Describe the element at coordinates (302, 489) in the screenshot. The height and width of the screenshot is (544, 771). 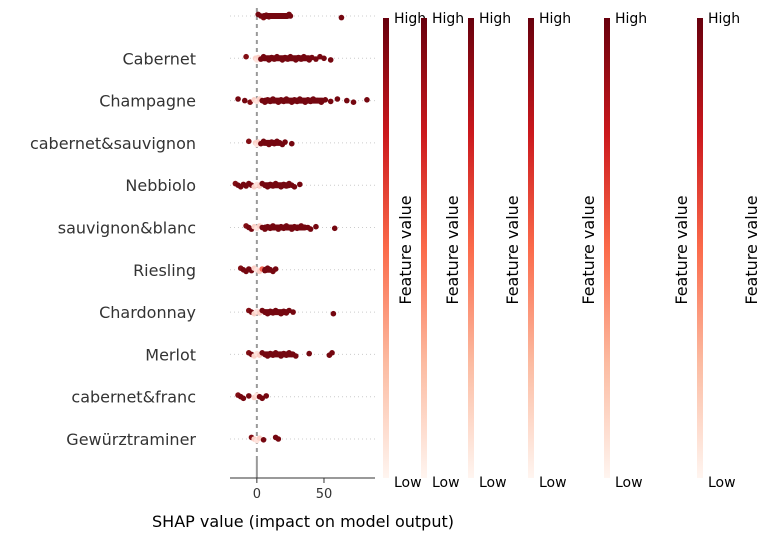
I see `x-axis: 0 50` at that location.